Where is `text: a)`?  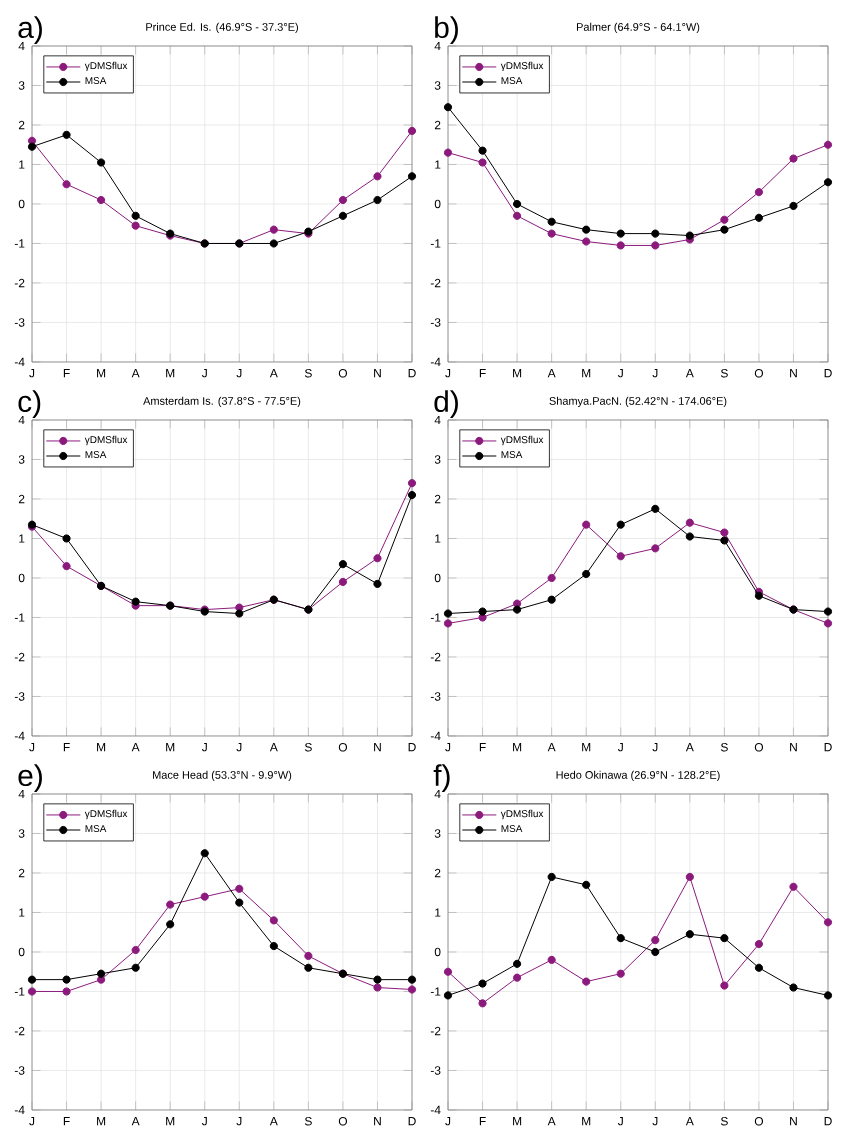 text: a) is located at coordinates (30, 30).